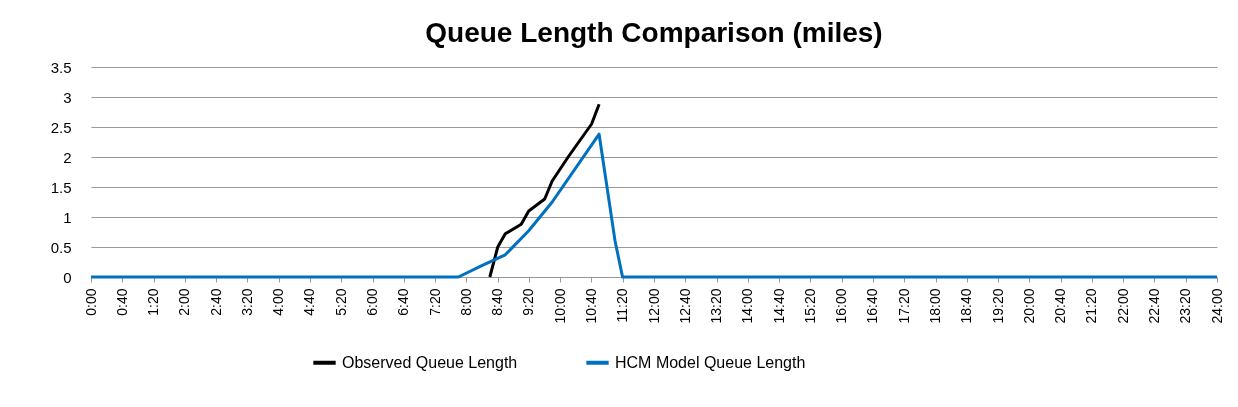  I want to click on x-tick-label: 6:00, so click(372, 302).